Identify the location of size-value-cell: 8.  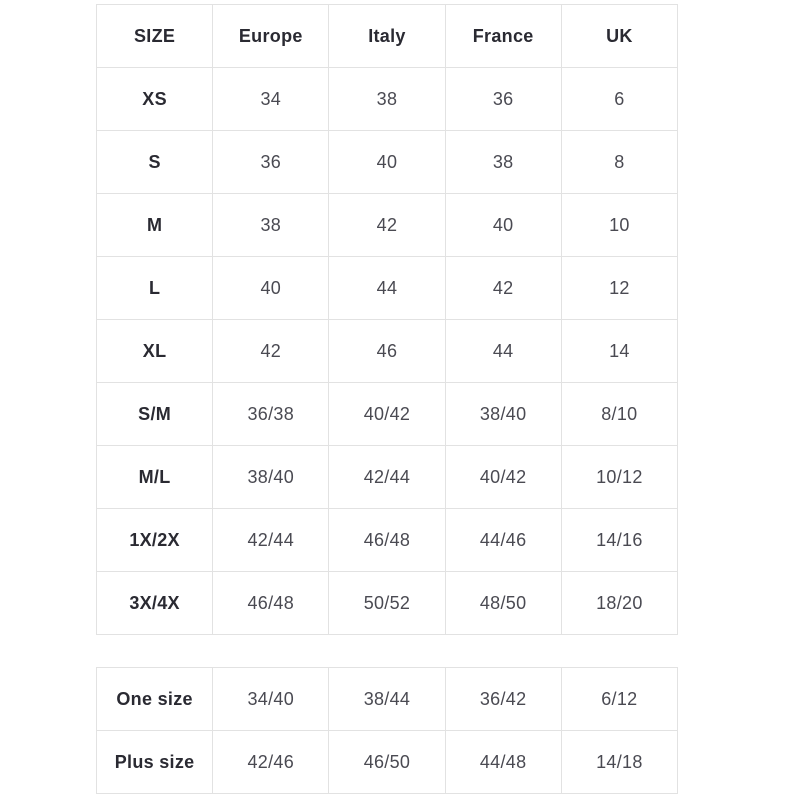
(619, 162).